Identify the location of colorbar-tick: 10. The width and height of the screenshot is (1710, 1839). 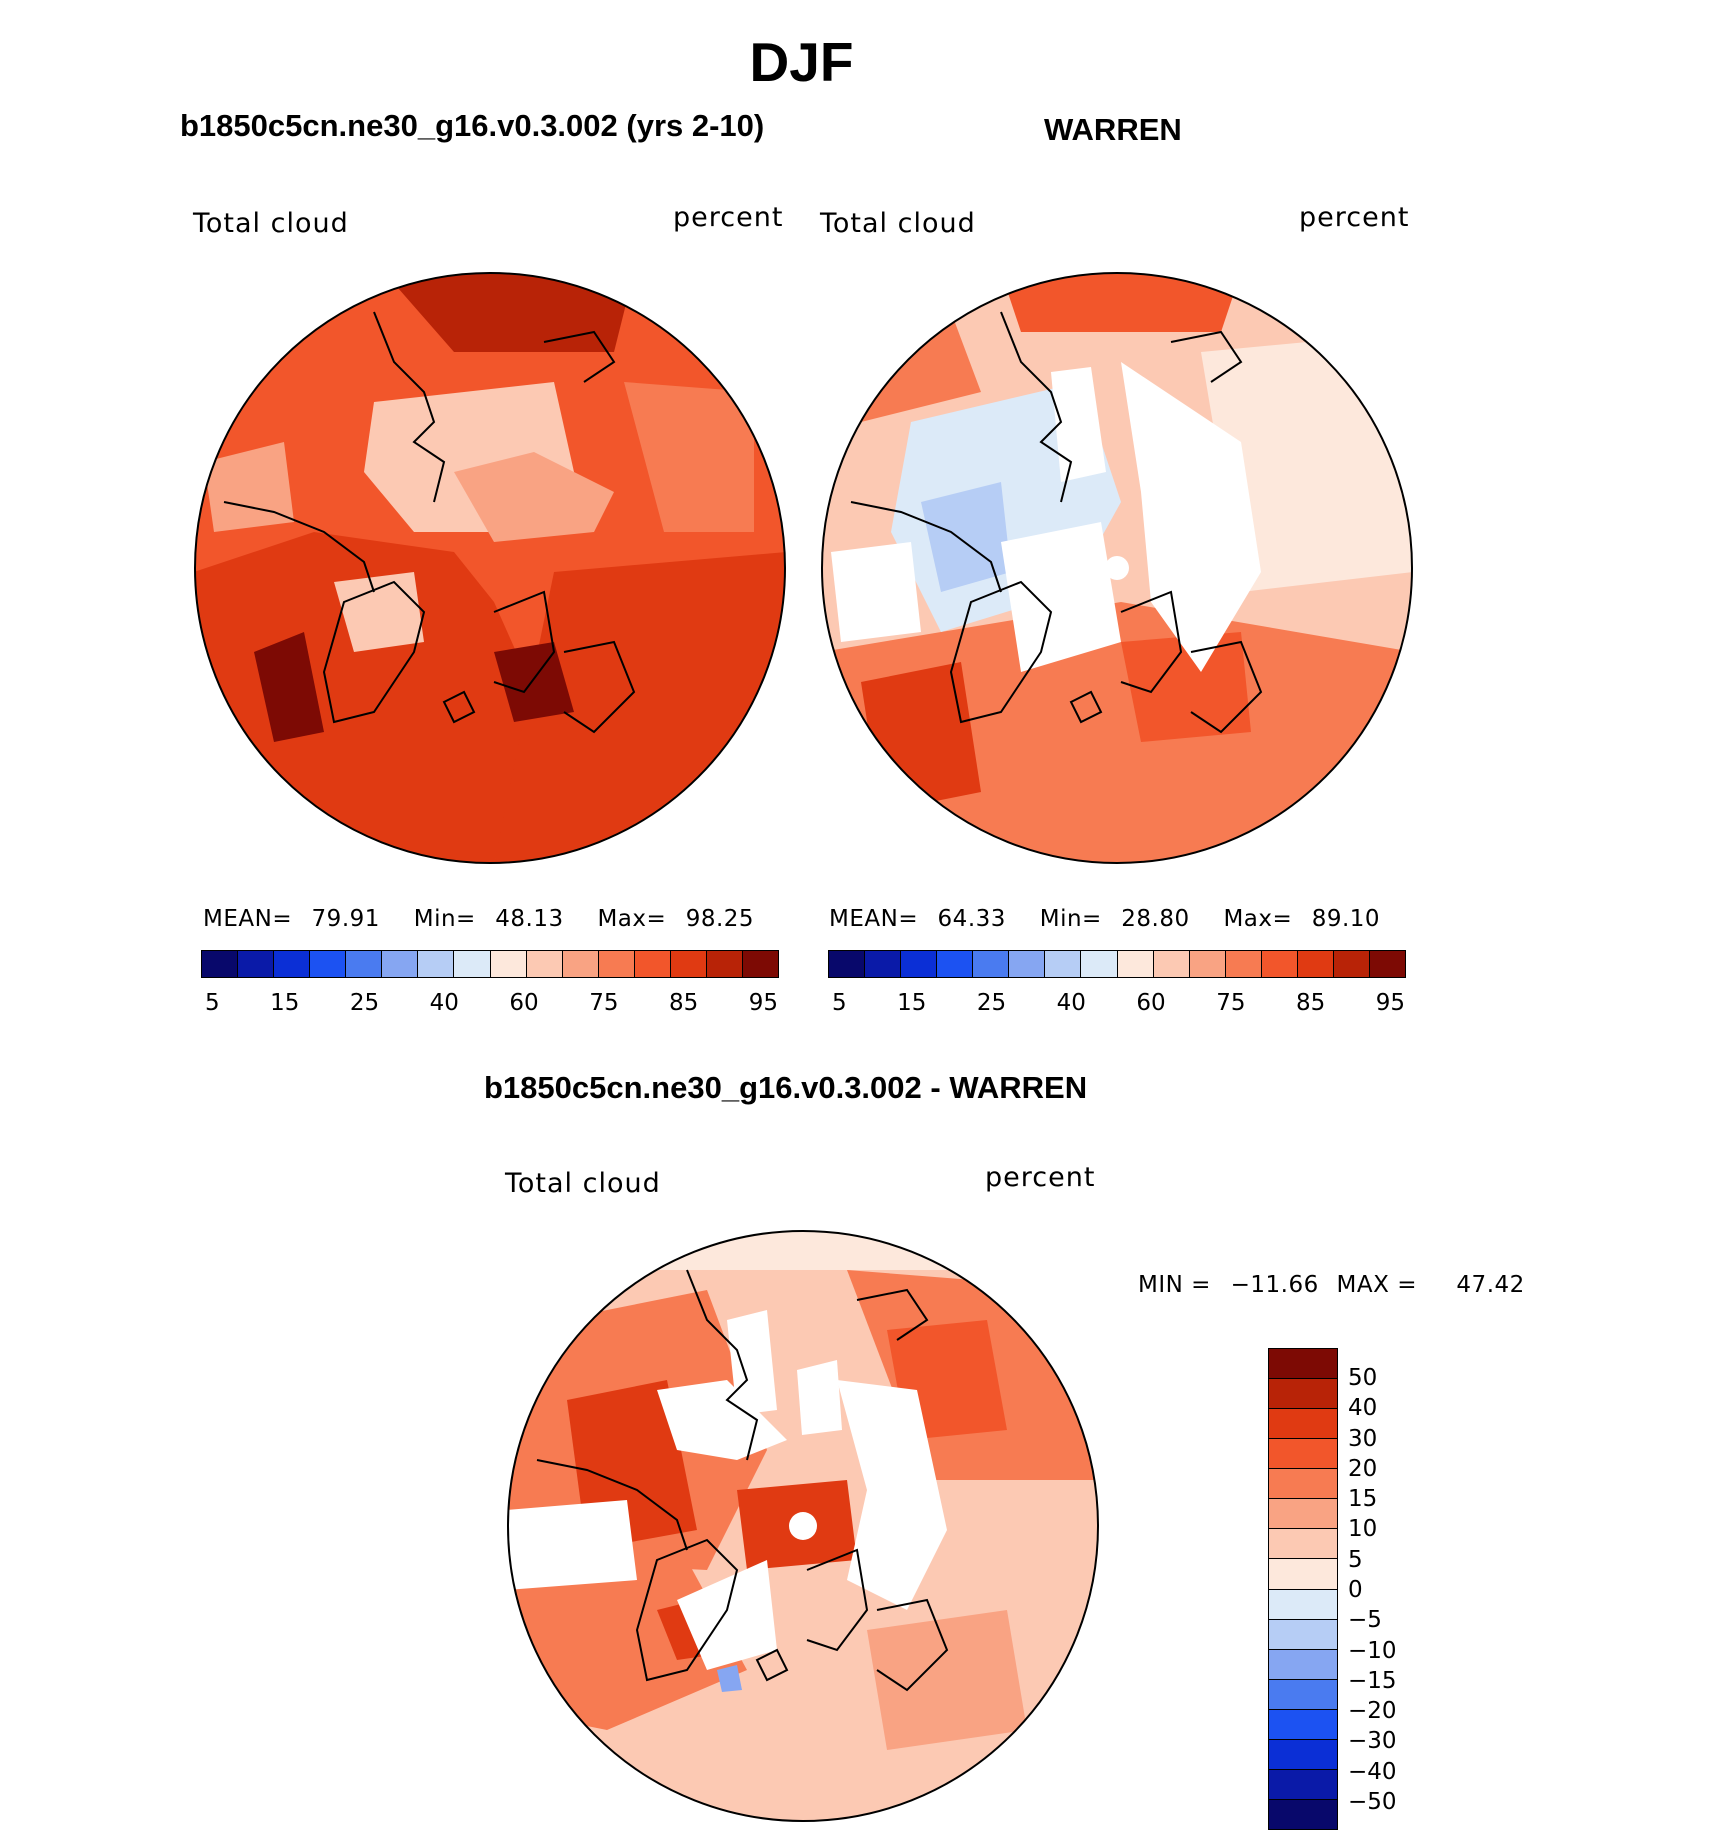
(1363, 1529).